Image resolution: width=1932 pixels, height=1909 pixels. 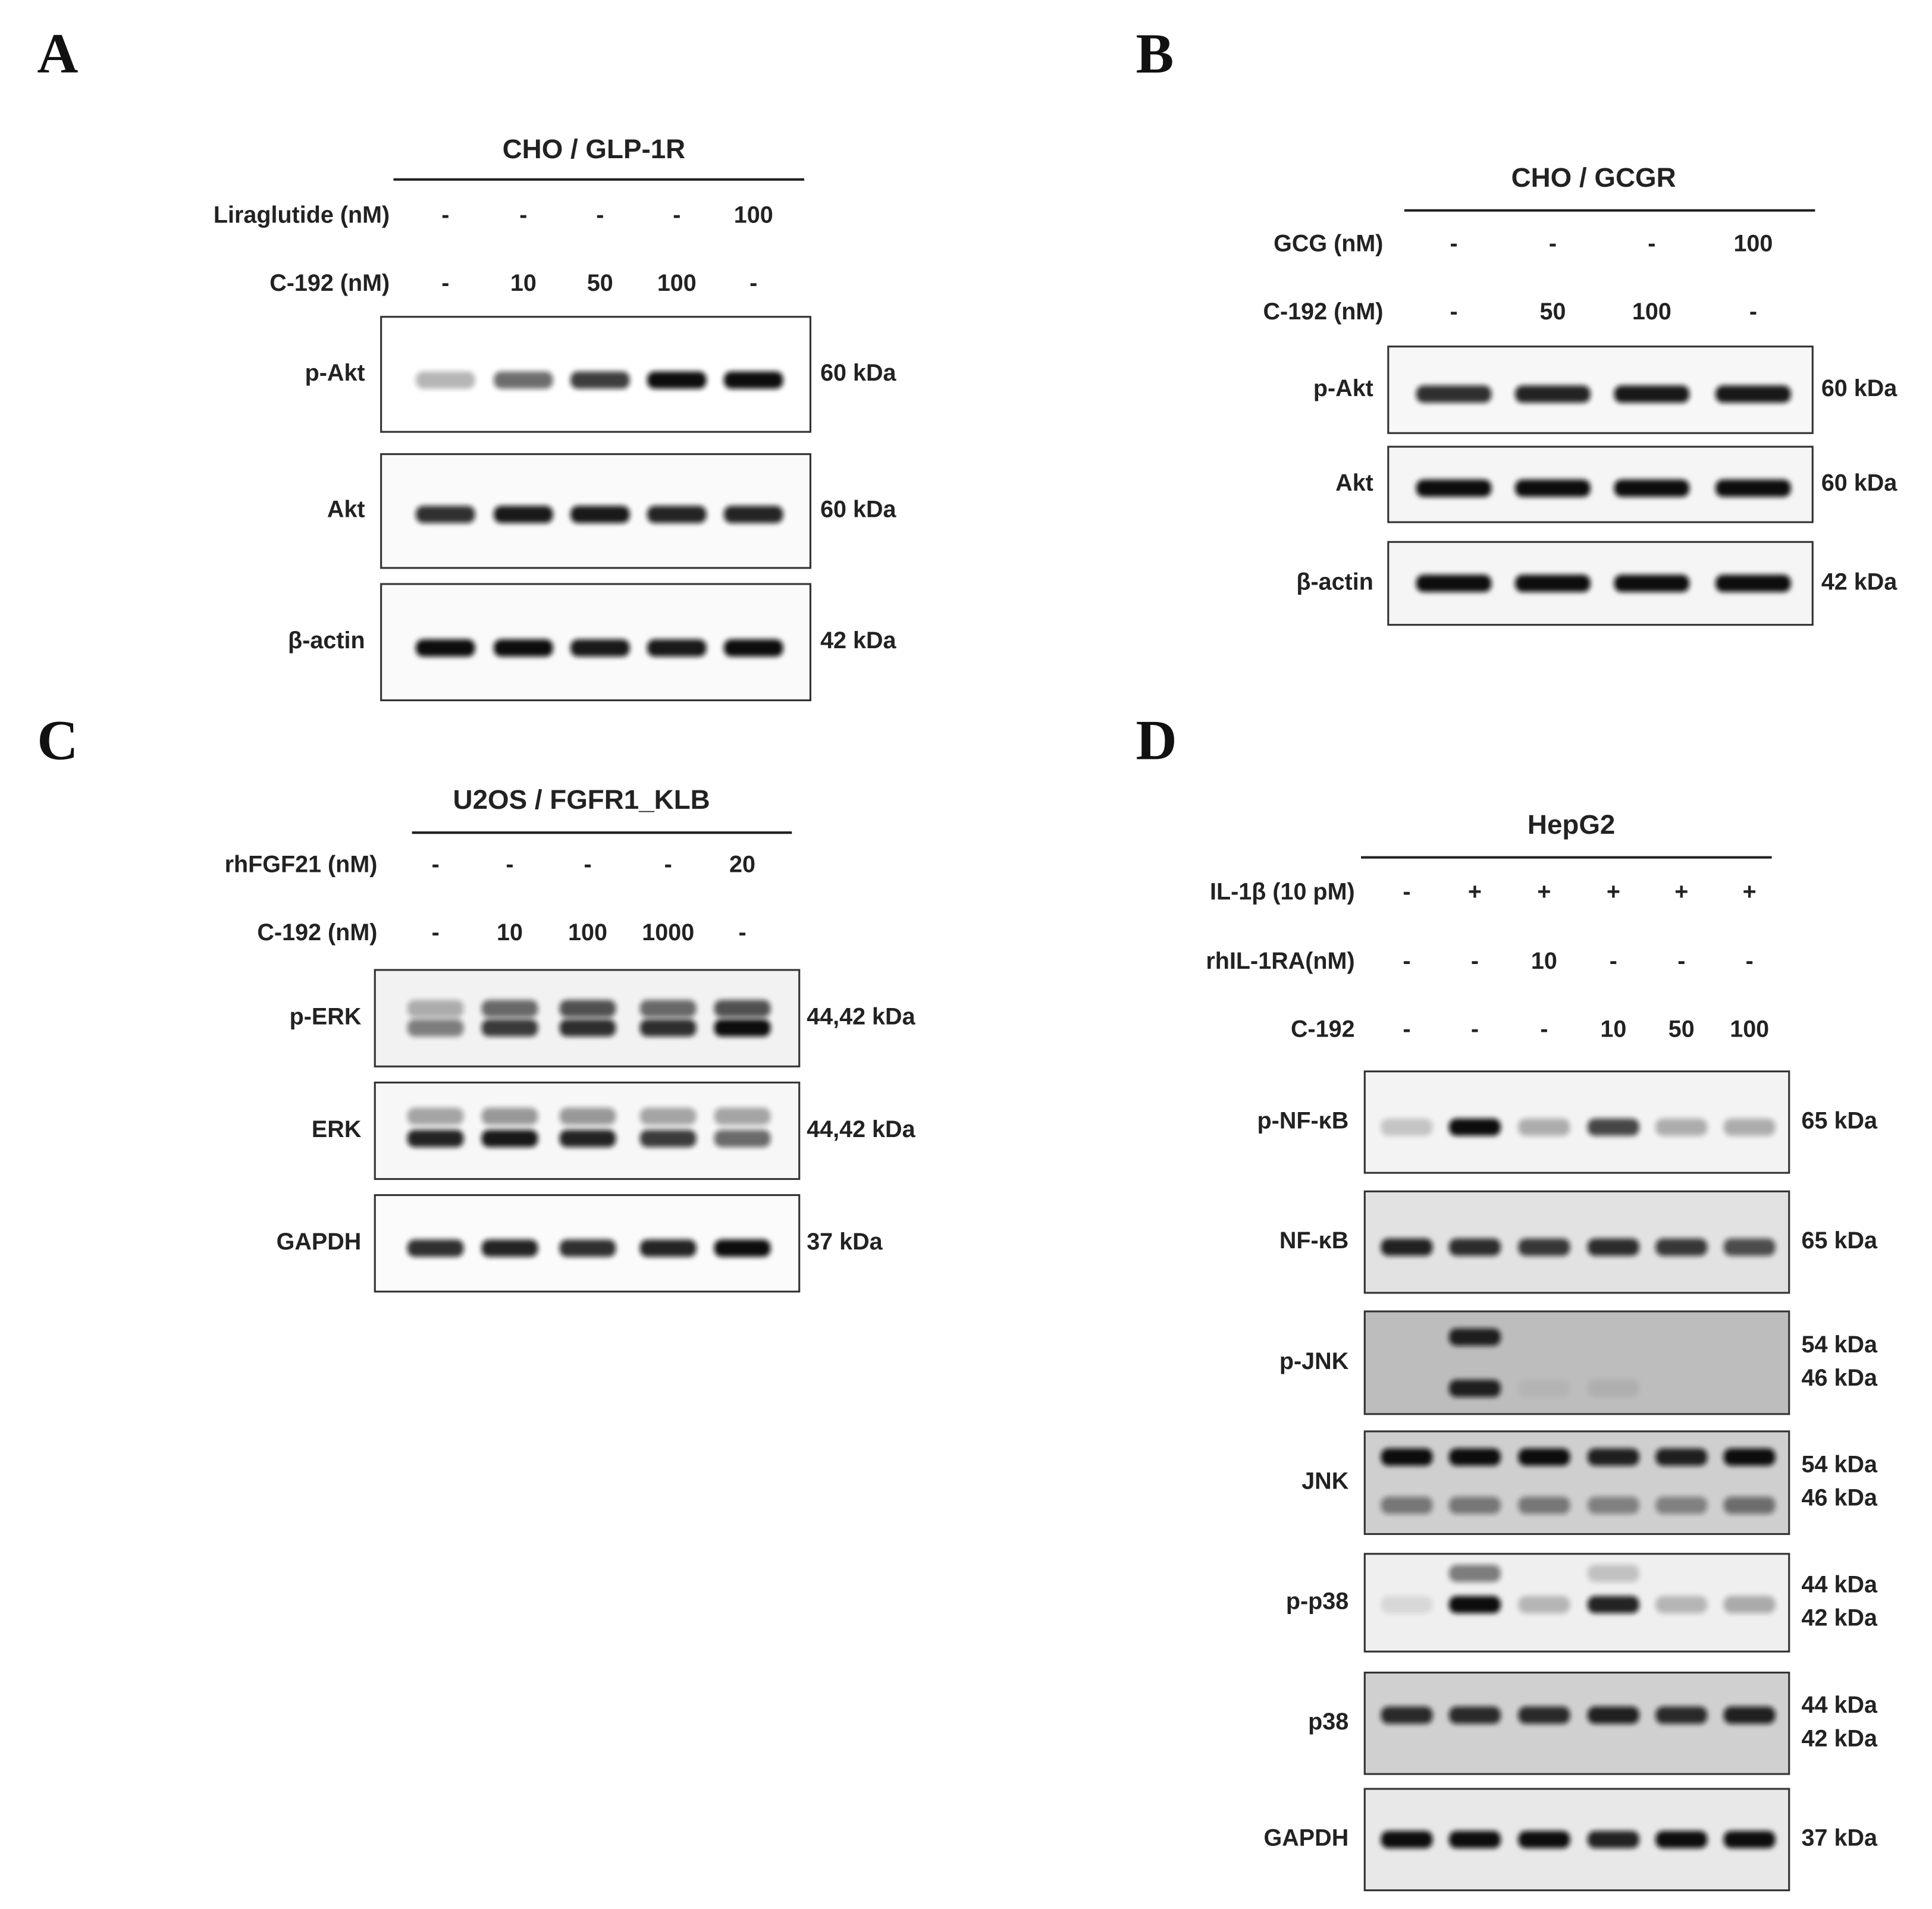 I want to click on treatment-value: 20, so click(x=742, y=865).